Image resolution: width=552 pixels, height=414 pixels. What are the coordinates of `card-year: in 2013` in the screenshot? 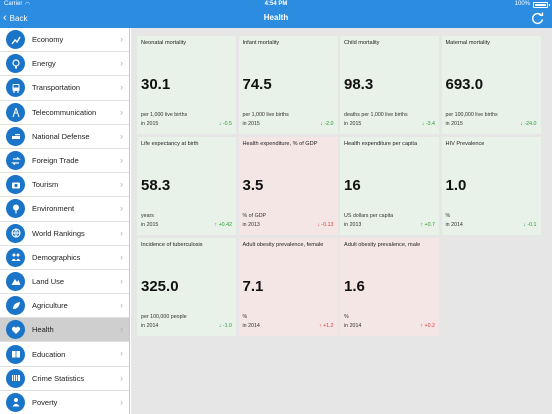 It's located at (251, 225).